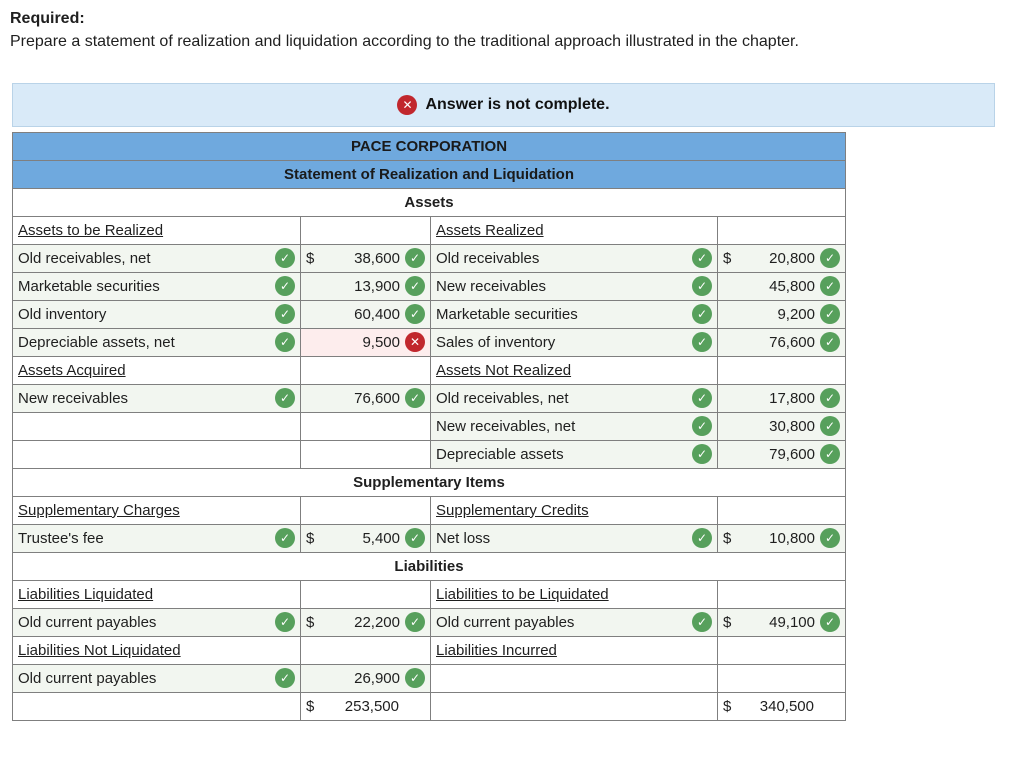  What do you see at coordinates (574, 594) in the screenshot?
I see `column-heading: Liabilities to be Liquidated` at bounding box center [574, 594].